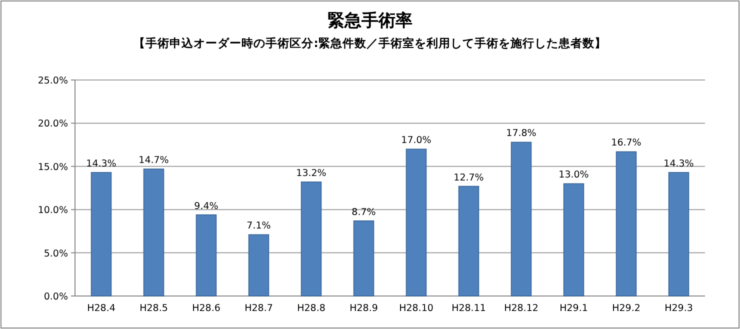 Image resolution: width=740 pixels, height=329 pixels. I want to click on data-label: 17.8%, so click(521, 134).